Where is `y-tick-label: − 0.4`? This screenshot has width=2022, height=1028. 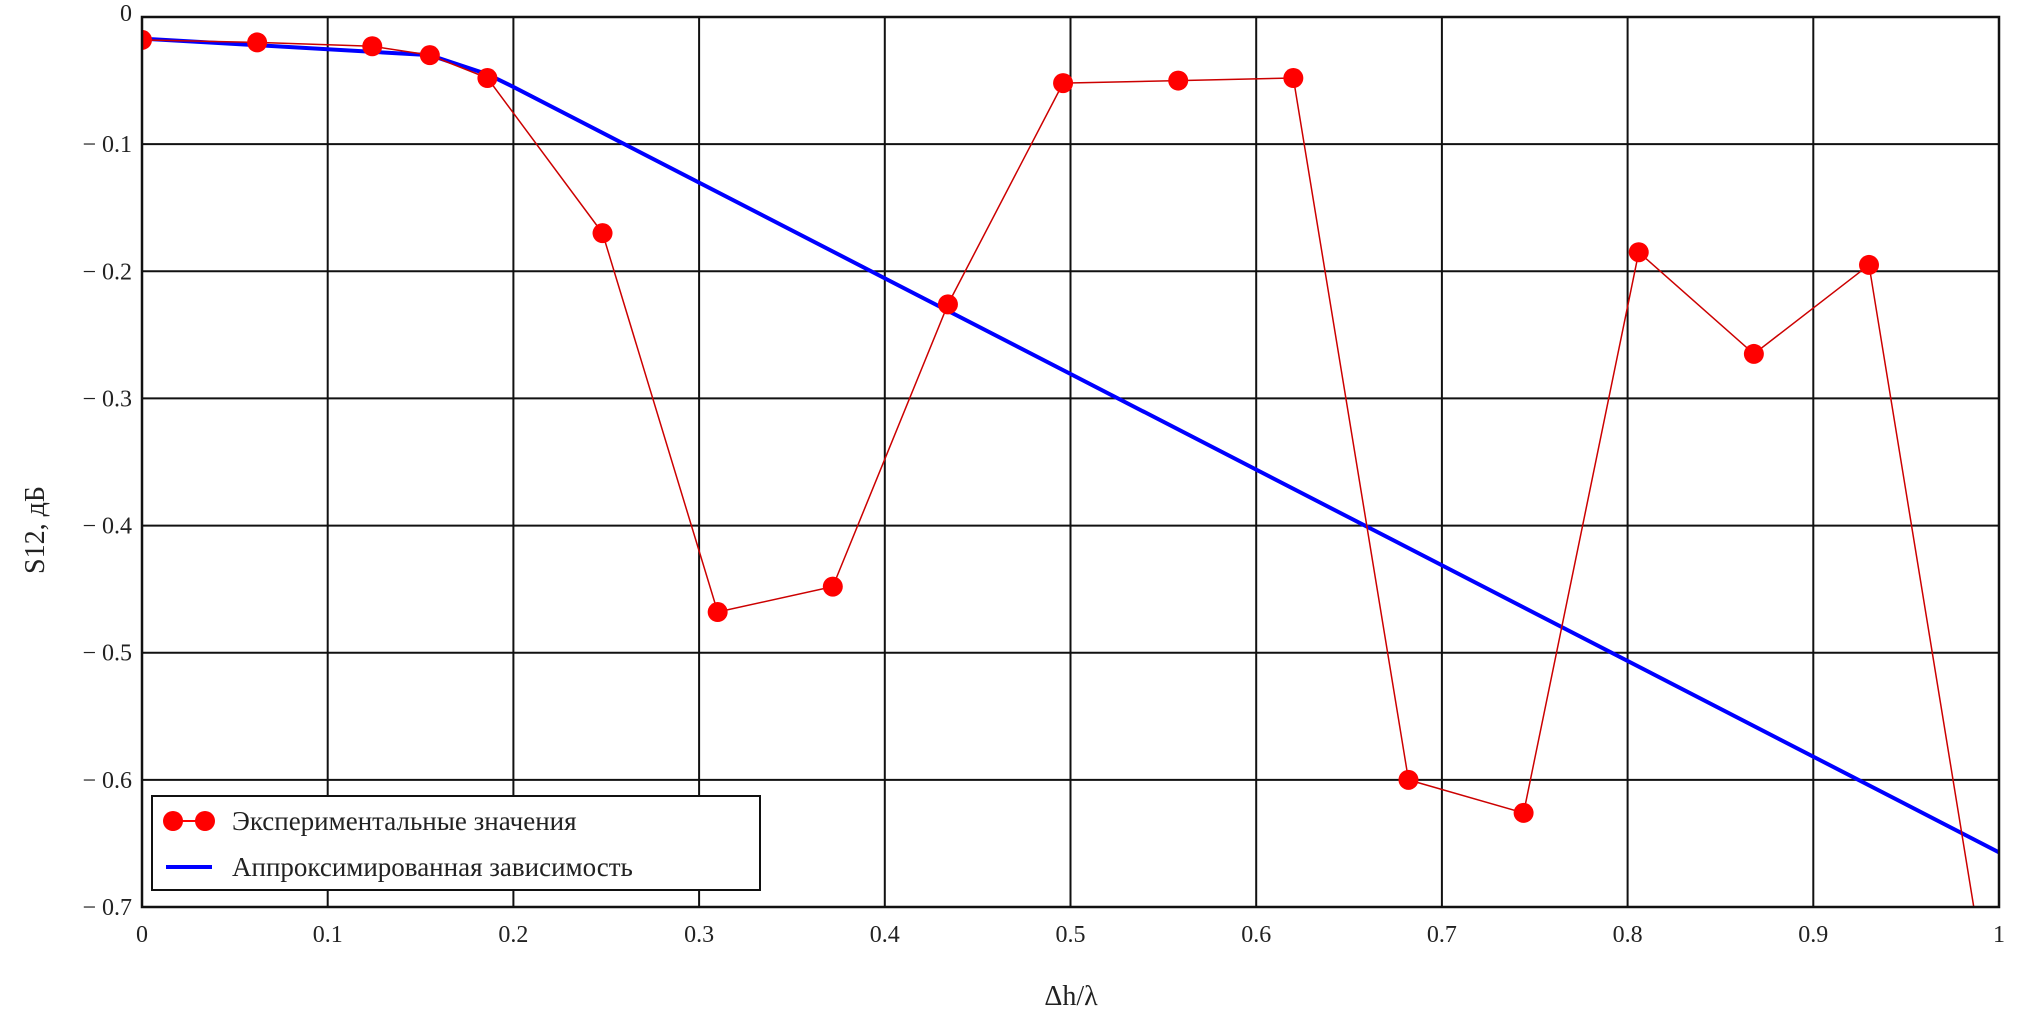 y-tick-label: − 0.4 is located at coordinates (107, 527).